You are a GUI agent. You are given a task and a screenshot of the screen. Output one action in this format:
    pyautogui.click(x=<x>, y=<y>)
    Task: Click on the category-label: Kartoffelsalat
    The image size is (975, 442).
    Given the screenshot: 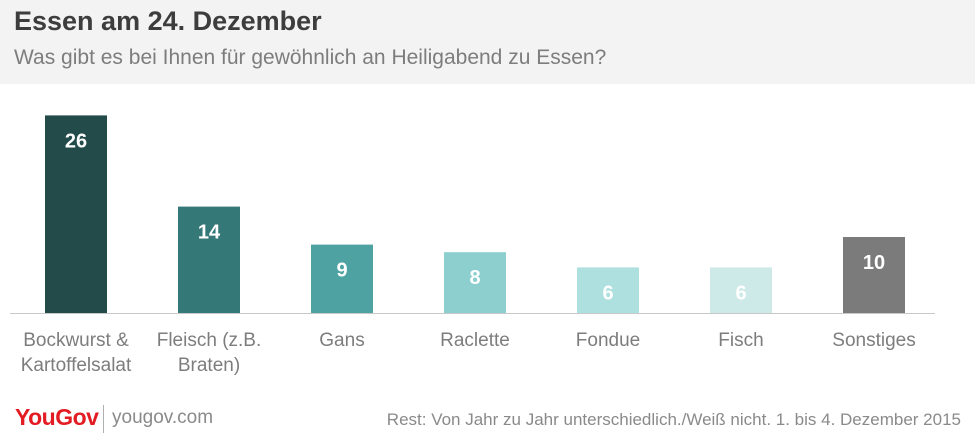 What is the action you would take?
    pyautogui.click(x=76, y=365)
    